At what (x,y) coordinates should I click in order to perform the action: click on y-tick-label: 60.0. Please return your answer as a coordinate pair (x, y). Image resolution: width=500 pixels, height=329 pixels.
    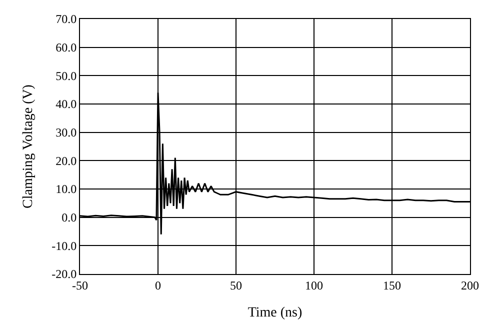
    Looking at the image, I should click on (66, 47).